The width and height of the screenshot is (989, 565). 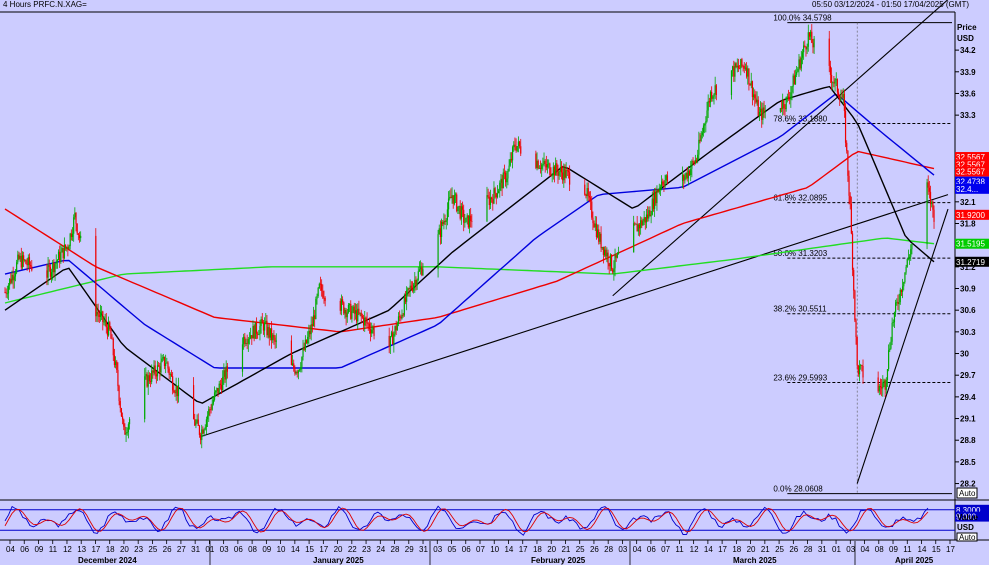 I want to click on price-tick-label: 29.4, so click(x=968, y=397).